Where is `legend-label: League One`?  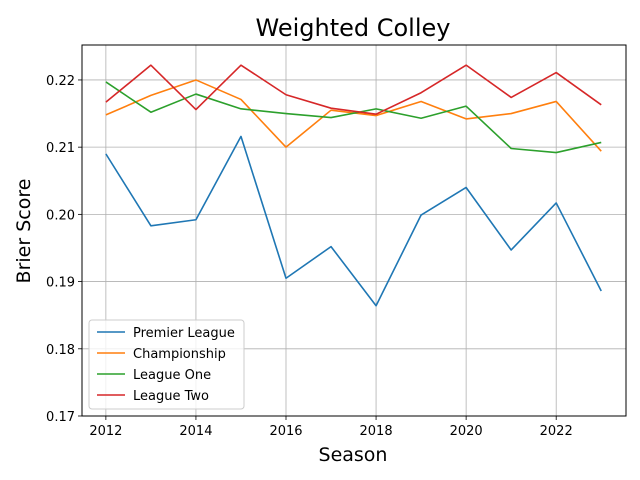 legend-label: League One is located at coordinates (172, 375).